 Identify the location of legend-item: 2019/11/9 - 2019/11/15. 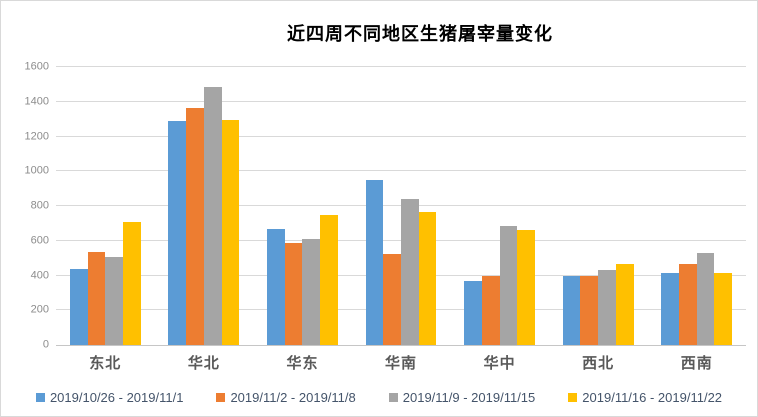
(462, 397).